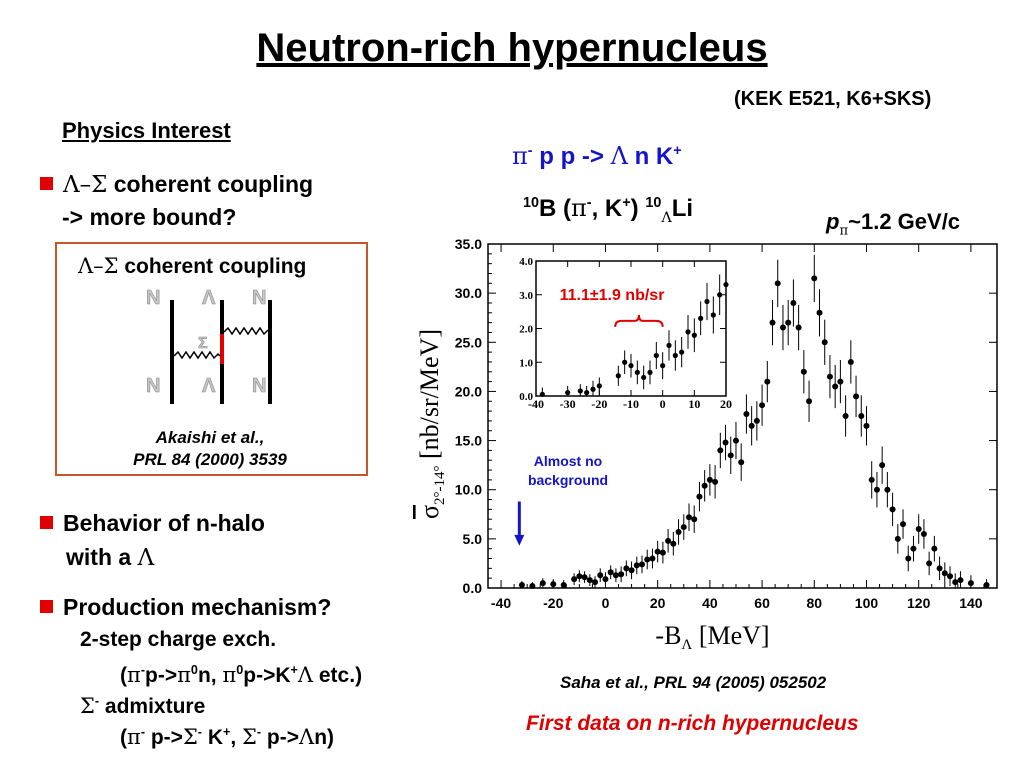 This screenshot has height=768, width=1024. Describe the element at coordinates (146, 130) in the screenshot. I see `physics-interest-heading: Physics Interest` at that location.